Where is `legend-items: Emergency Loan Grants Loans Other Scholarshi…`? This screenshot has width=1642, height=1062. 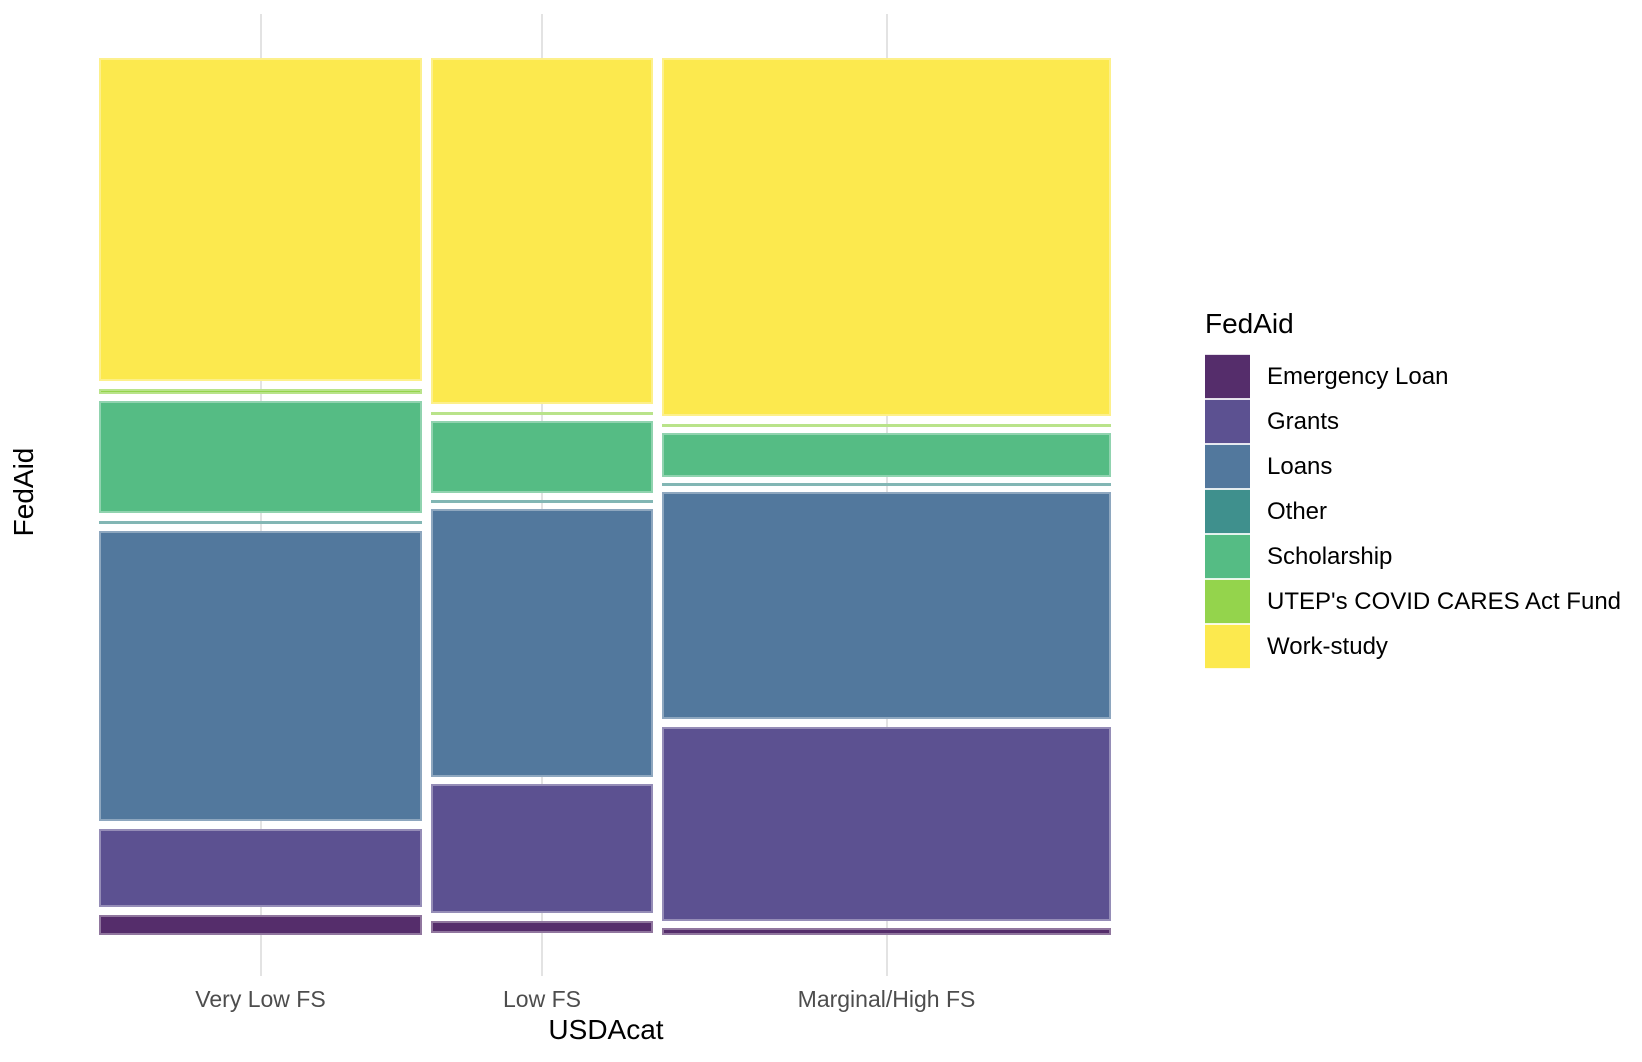 legend-items: Emergency Loan Grants Loans Other Scholarshi… is located at coordinates (1413, 511).